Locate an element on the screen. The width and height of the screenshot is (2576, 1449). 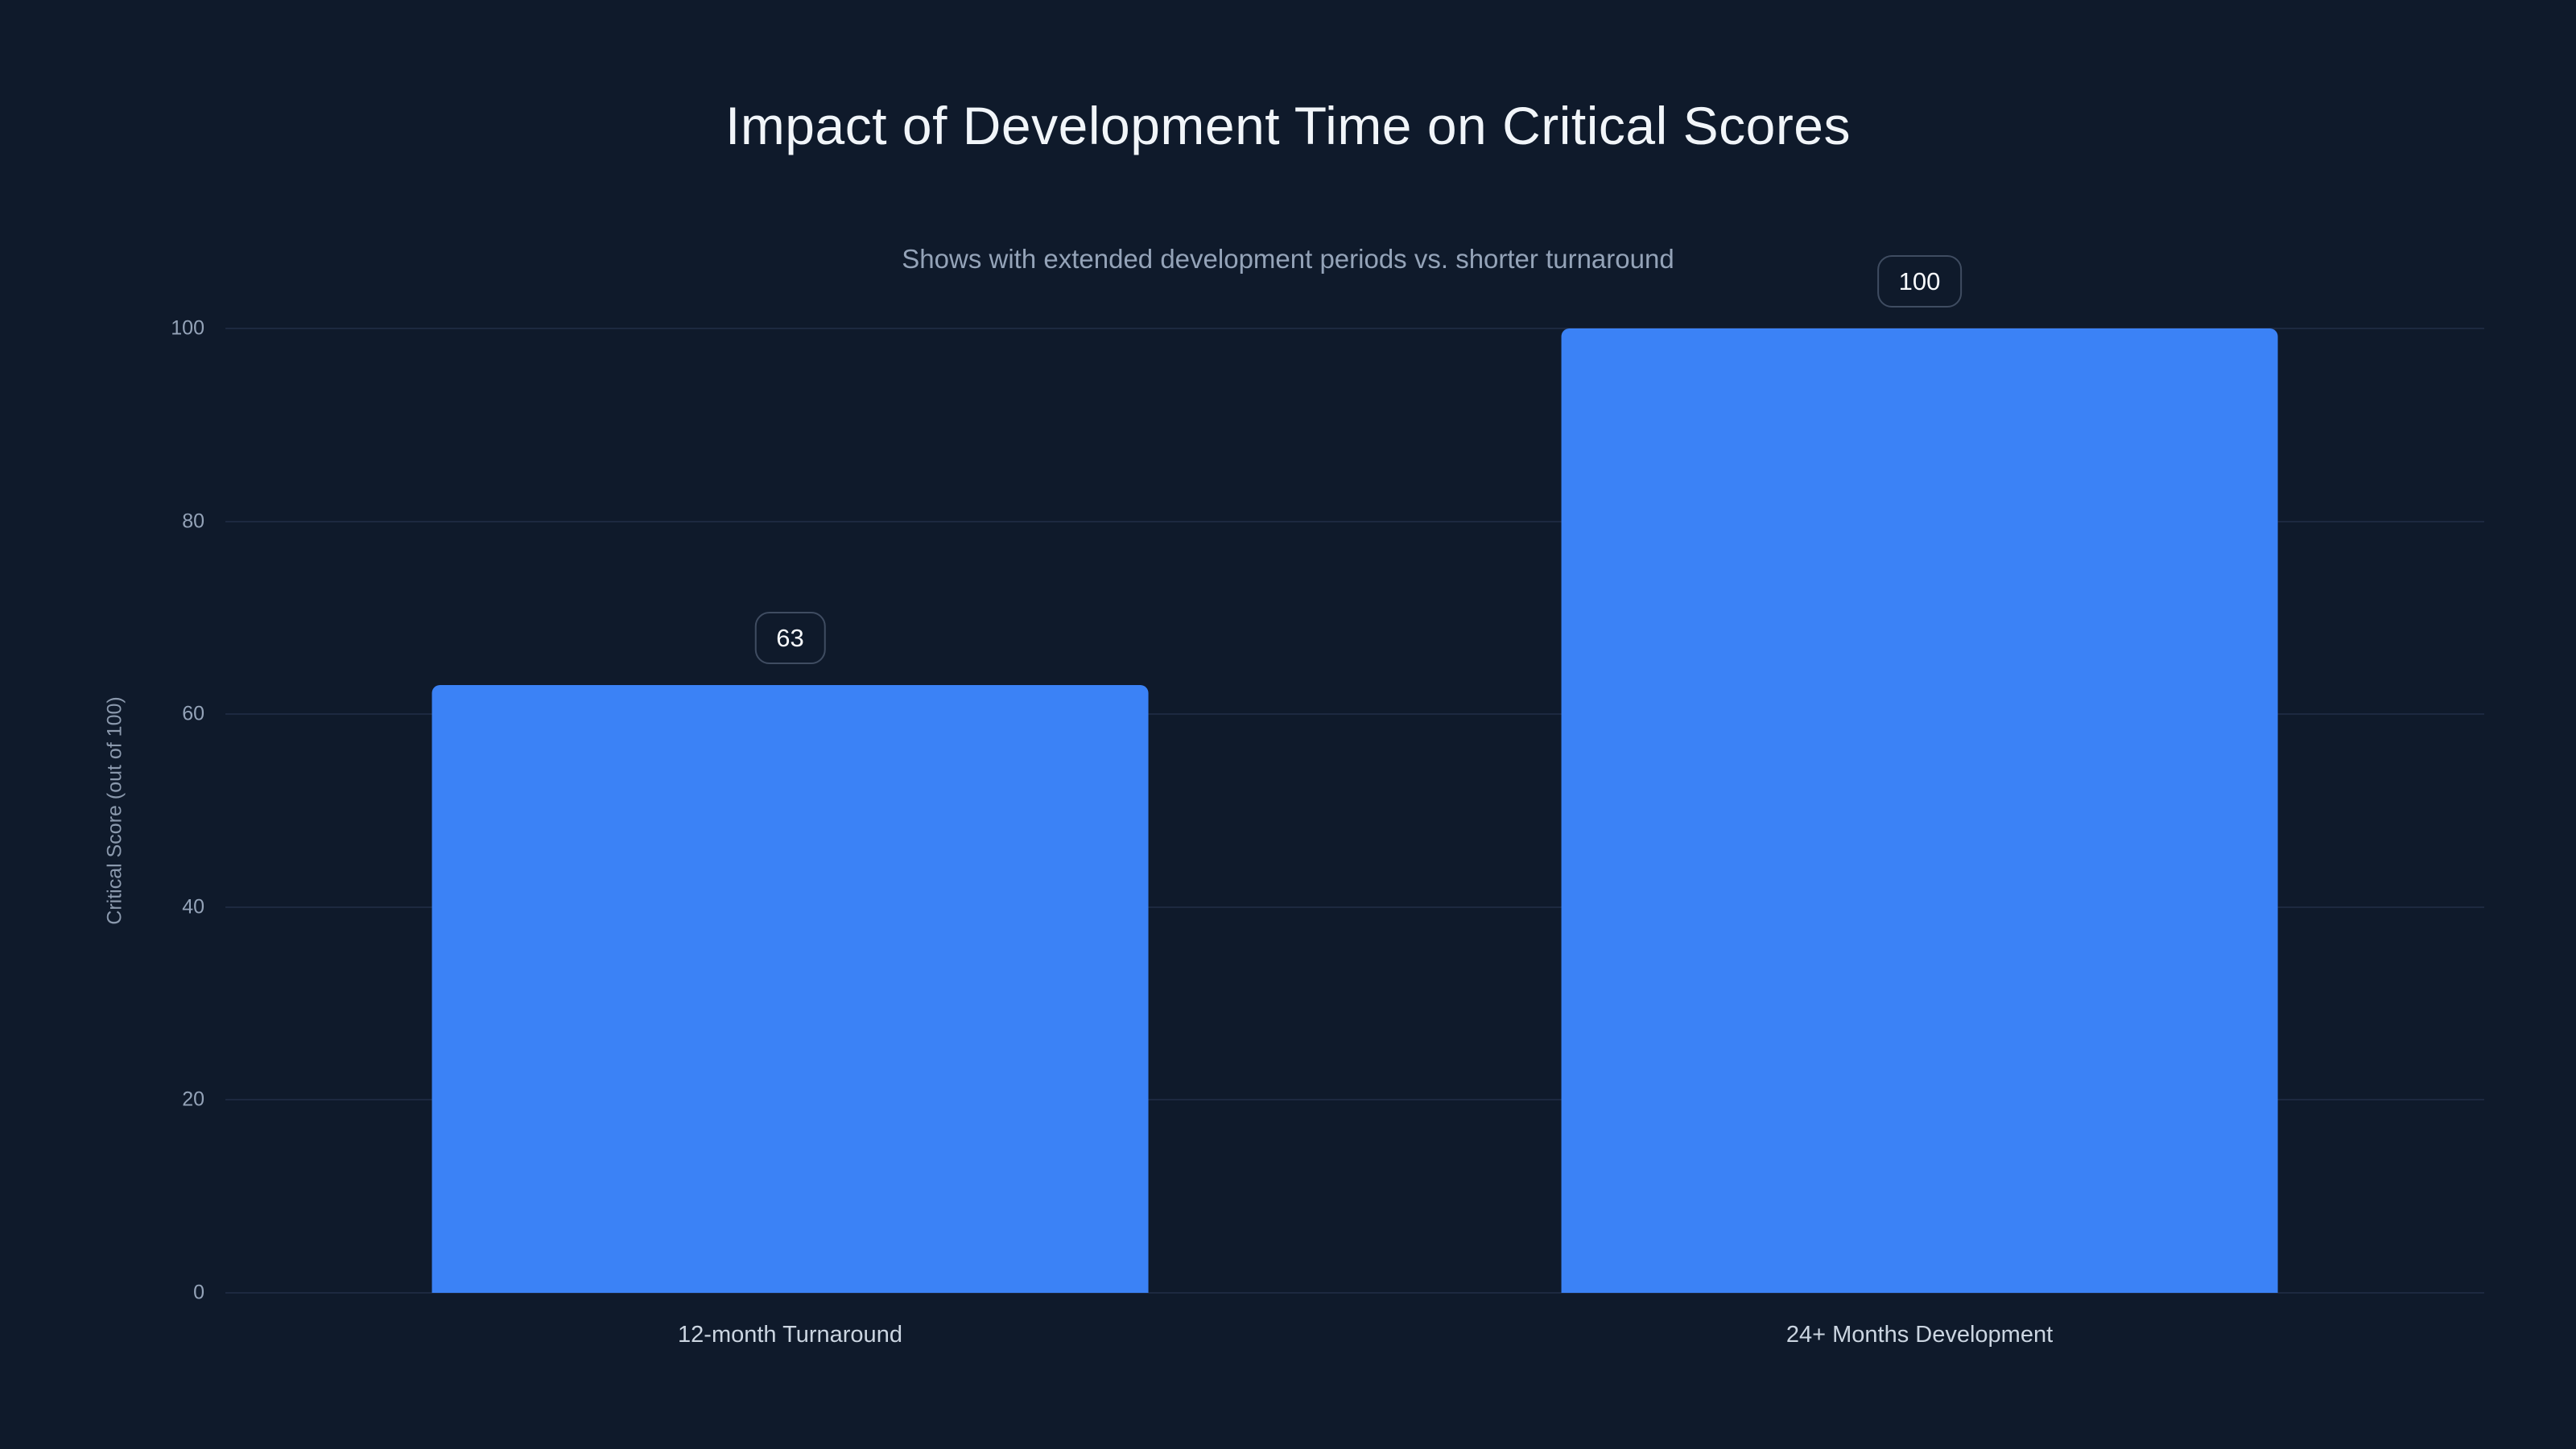
y-tick-label: 0 is located at coordinates (198, 1292).